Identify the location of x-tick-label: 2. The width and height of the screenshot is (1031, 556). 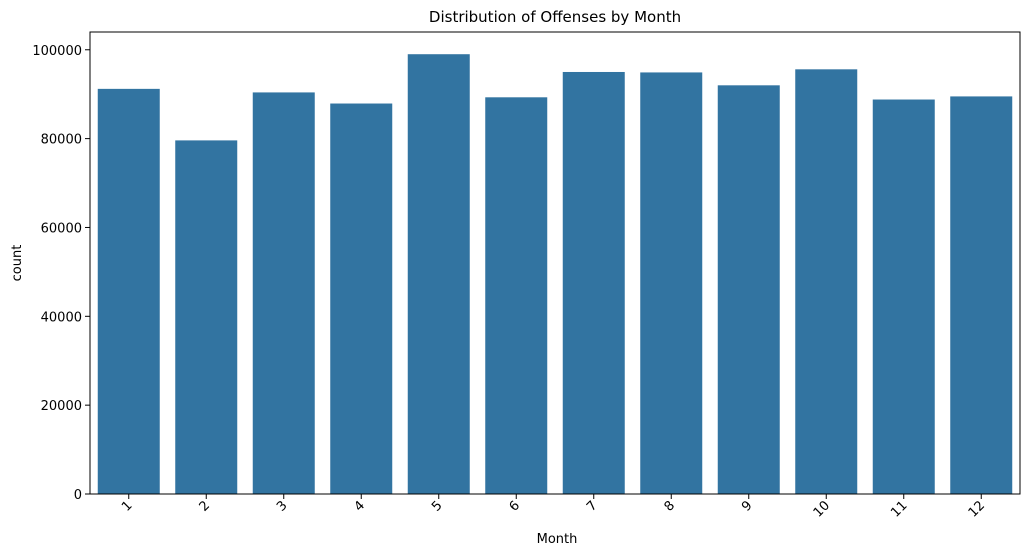
(205, 506).